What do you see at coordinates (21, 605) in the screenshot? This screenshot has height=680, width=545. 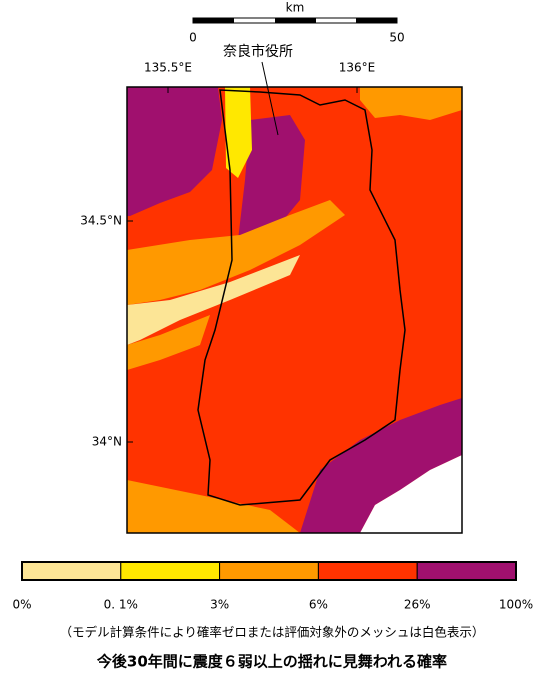 I see `legend-label: 0%` at bounding box center [21, 605].